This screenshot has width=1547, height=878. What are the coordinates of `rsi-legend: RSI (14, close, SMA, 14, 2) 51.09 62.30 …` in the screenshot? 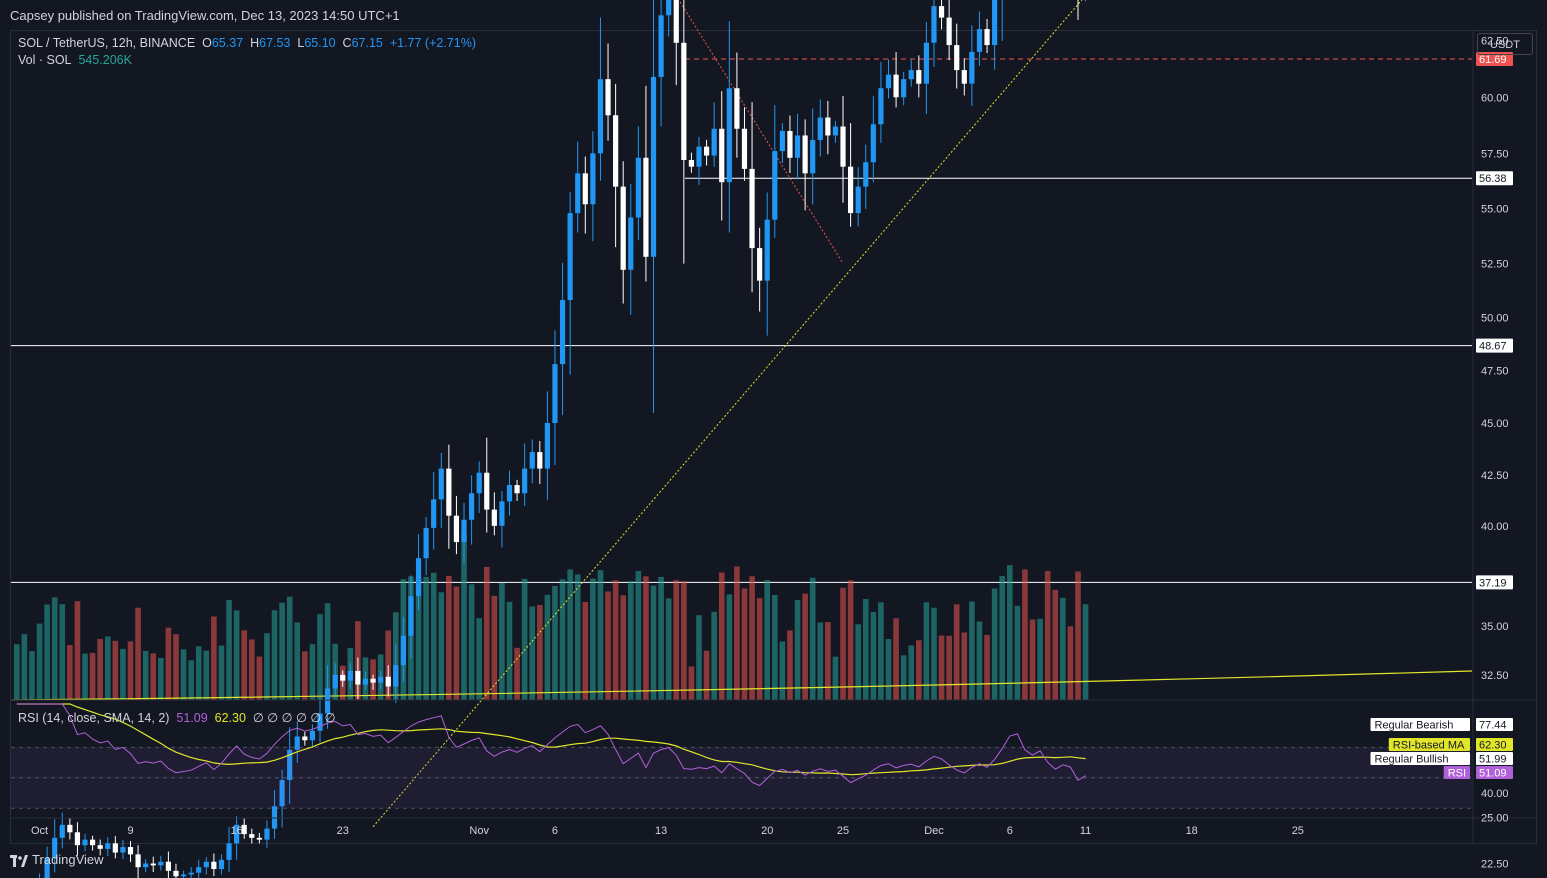 It's located at (177, 717).